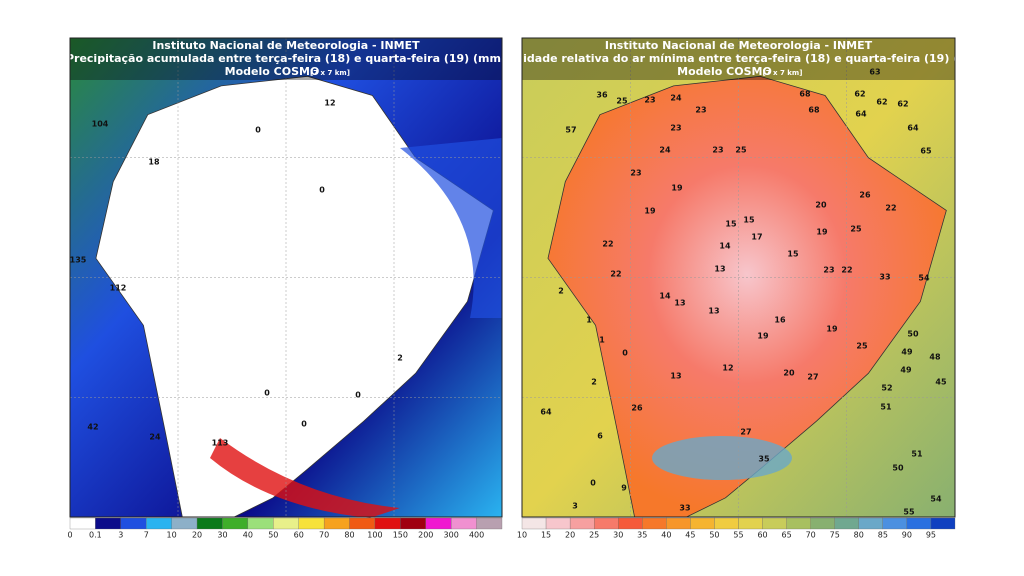  What do you see at coordinates (756, 237) in the screenshot?
I see `map-label: 17` at bounding box center [756, 237].